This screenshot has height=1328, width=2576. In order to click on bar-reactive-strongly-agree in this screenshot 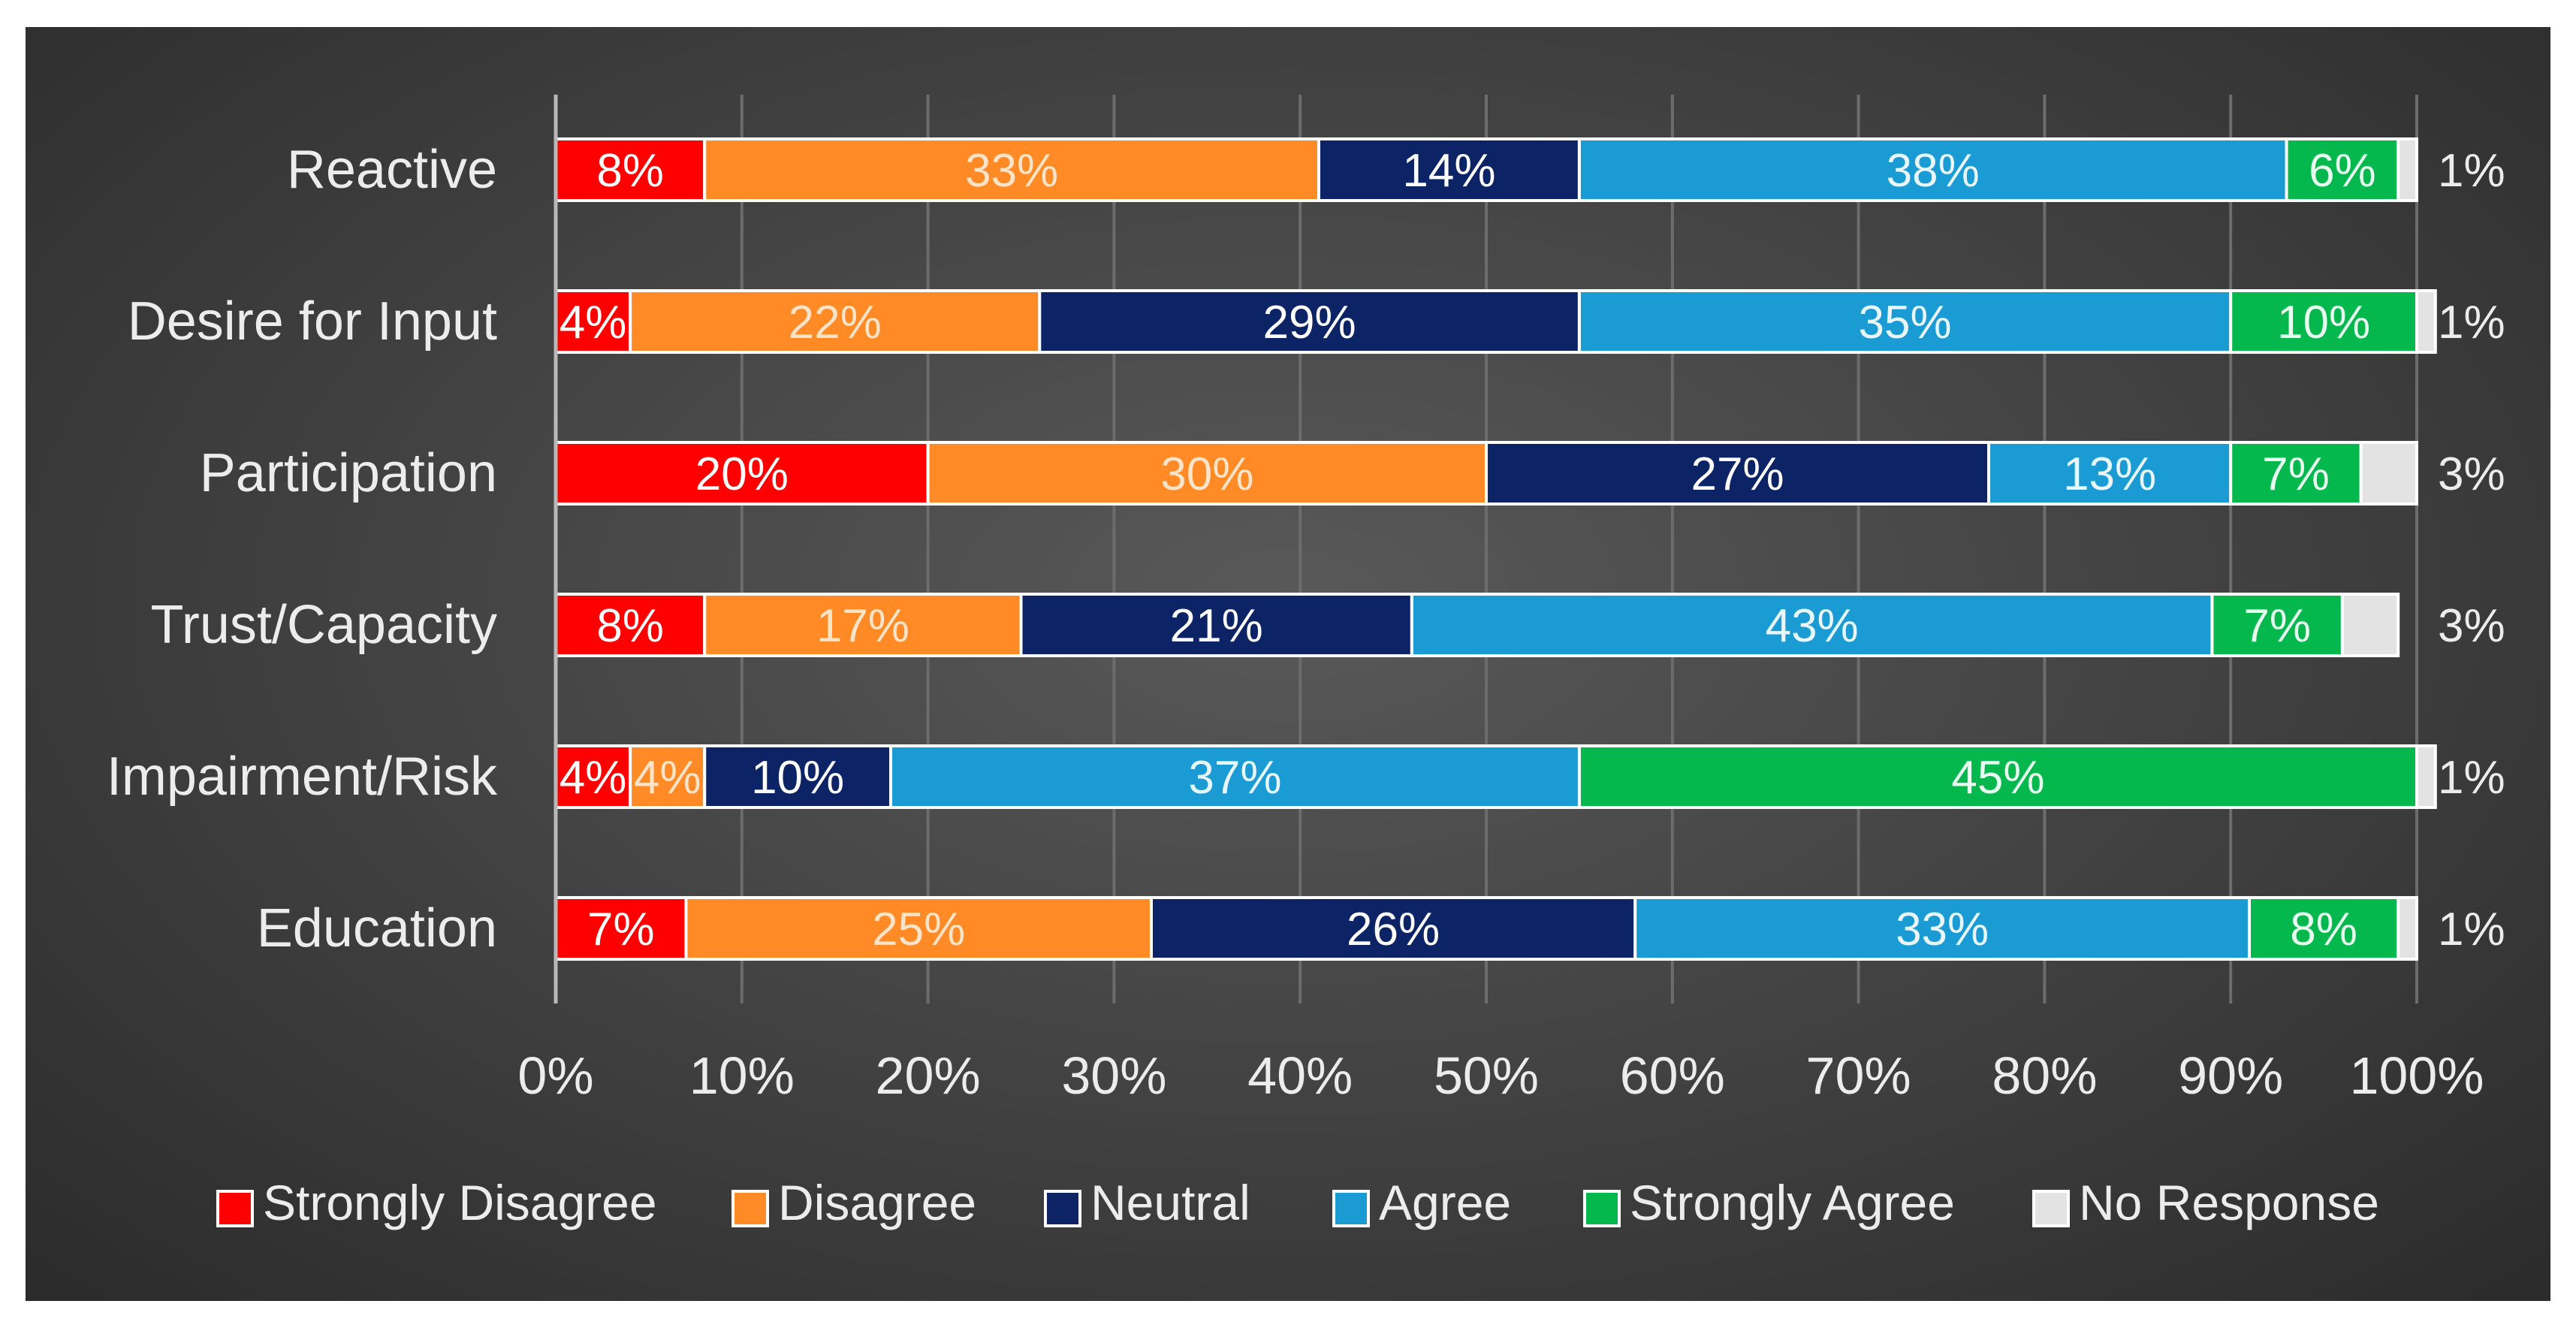, I will do `click(2342, 169)`.